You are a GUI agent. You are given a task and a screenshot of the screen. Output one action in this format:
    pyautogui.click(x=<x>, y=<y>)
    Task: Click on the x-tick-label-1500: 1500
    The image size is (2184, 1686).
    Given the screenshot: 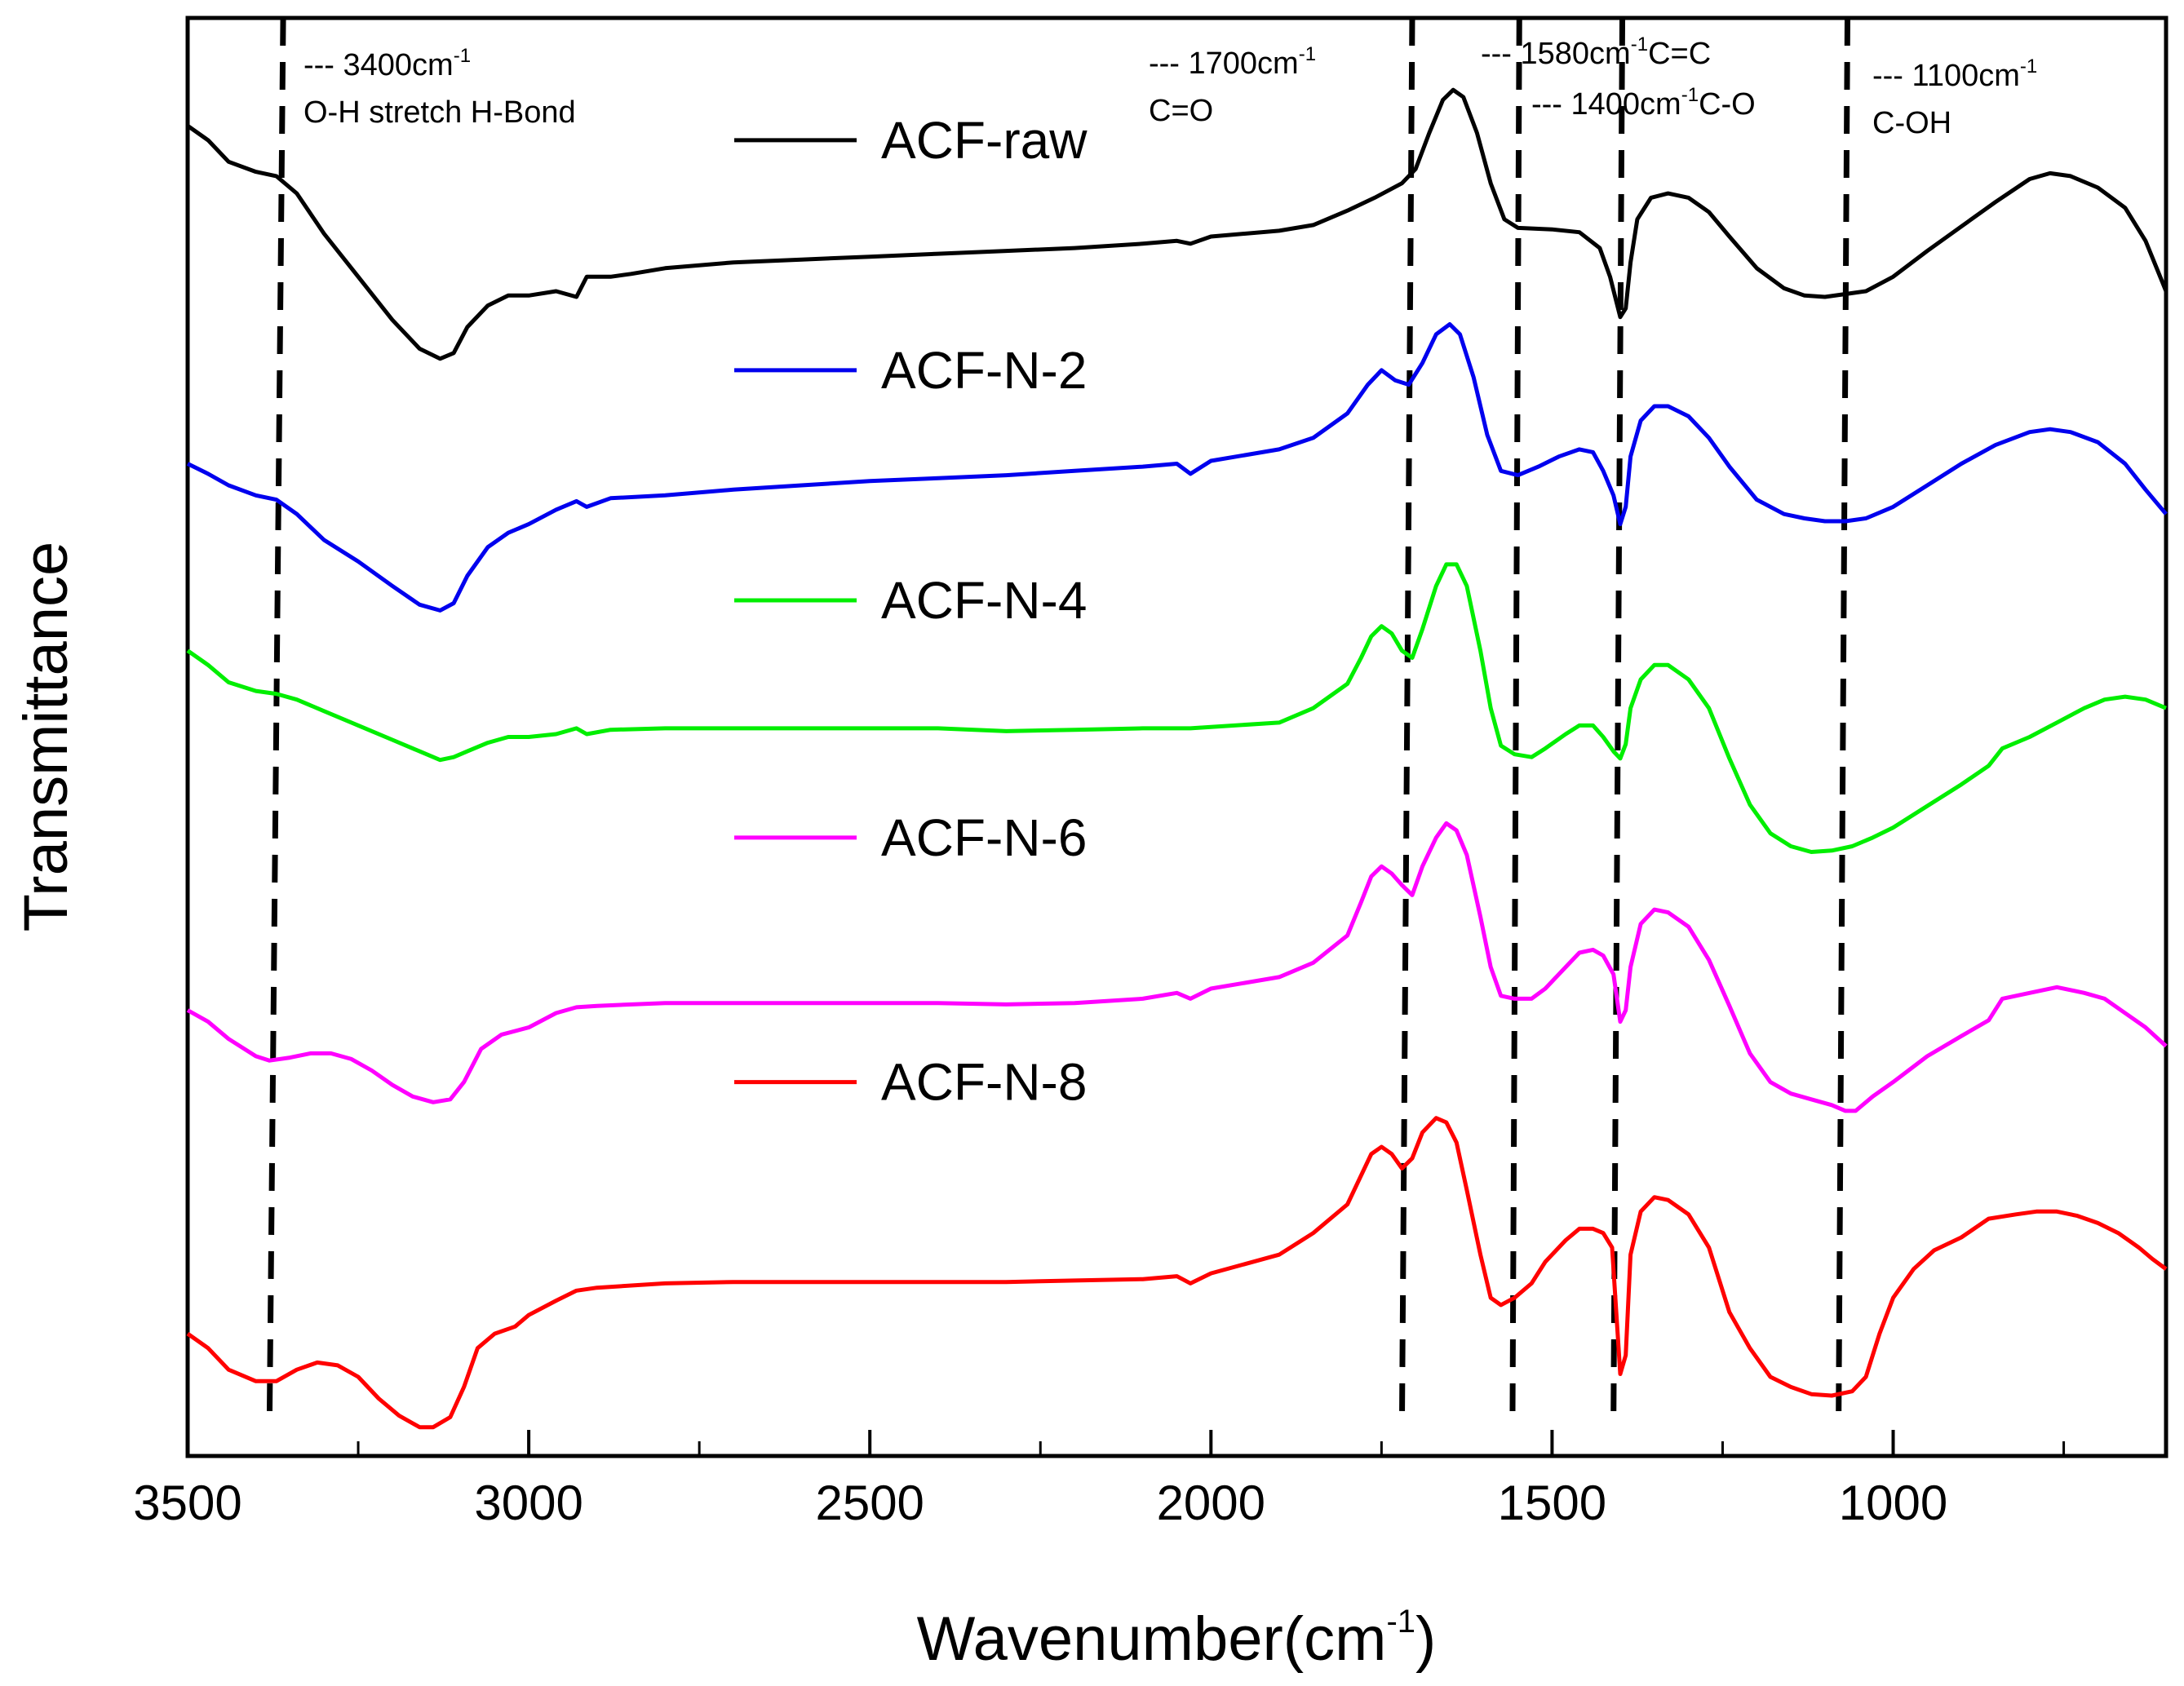 What is the action you would take?
    pyautogui.click(x=1552, y=1503)
    